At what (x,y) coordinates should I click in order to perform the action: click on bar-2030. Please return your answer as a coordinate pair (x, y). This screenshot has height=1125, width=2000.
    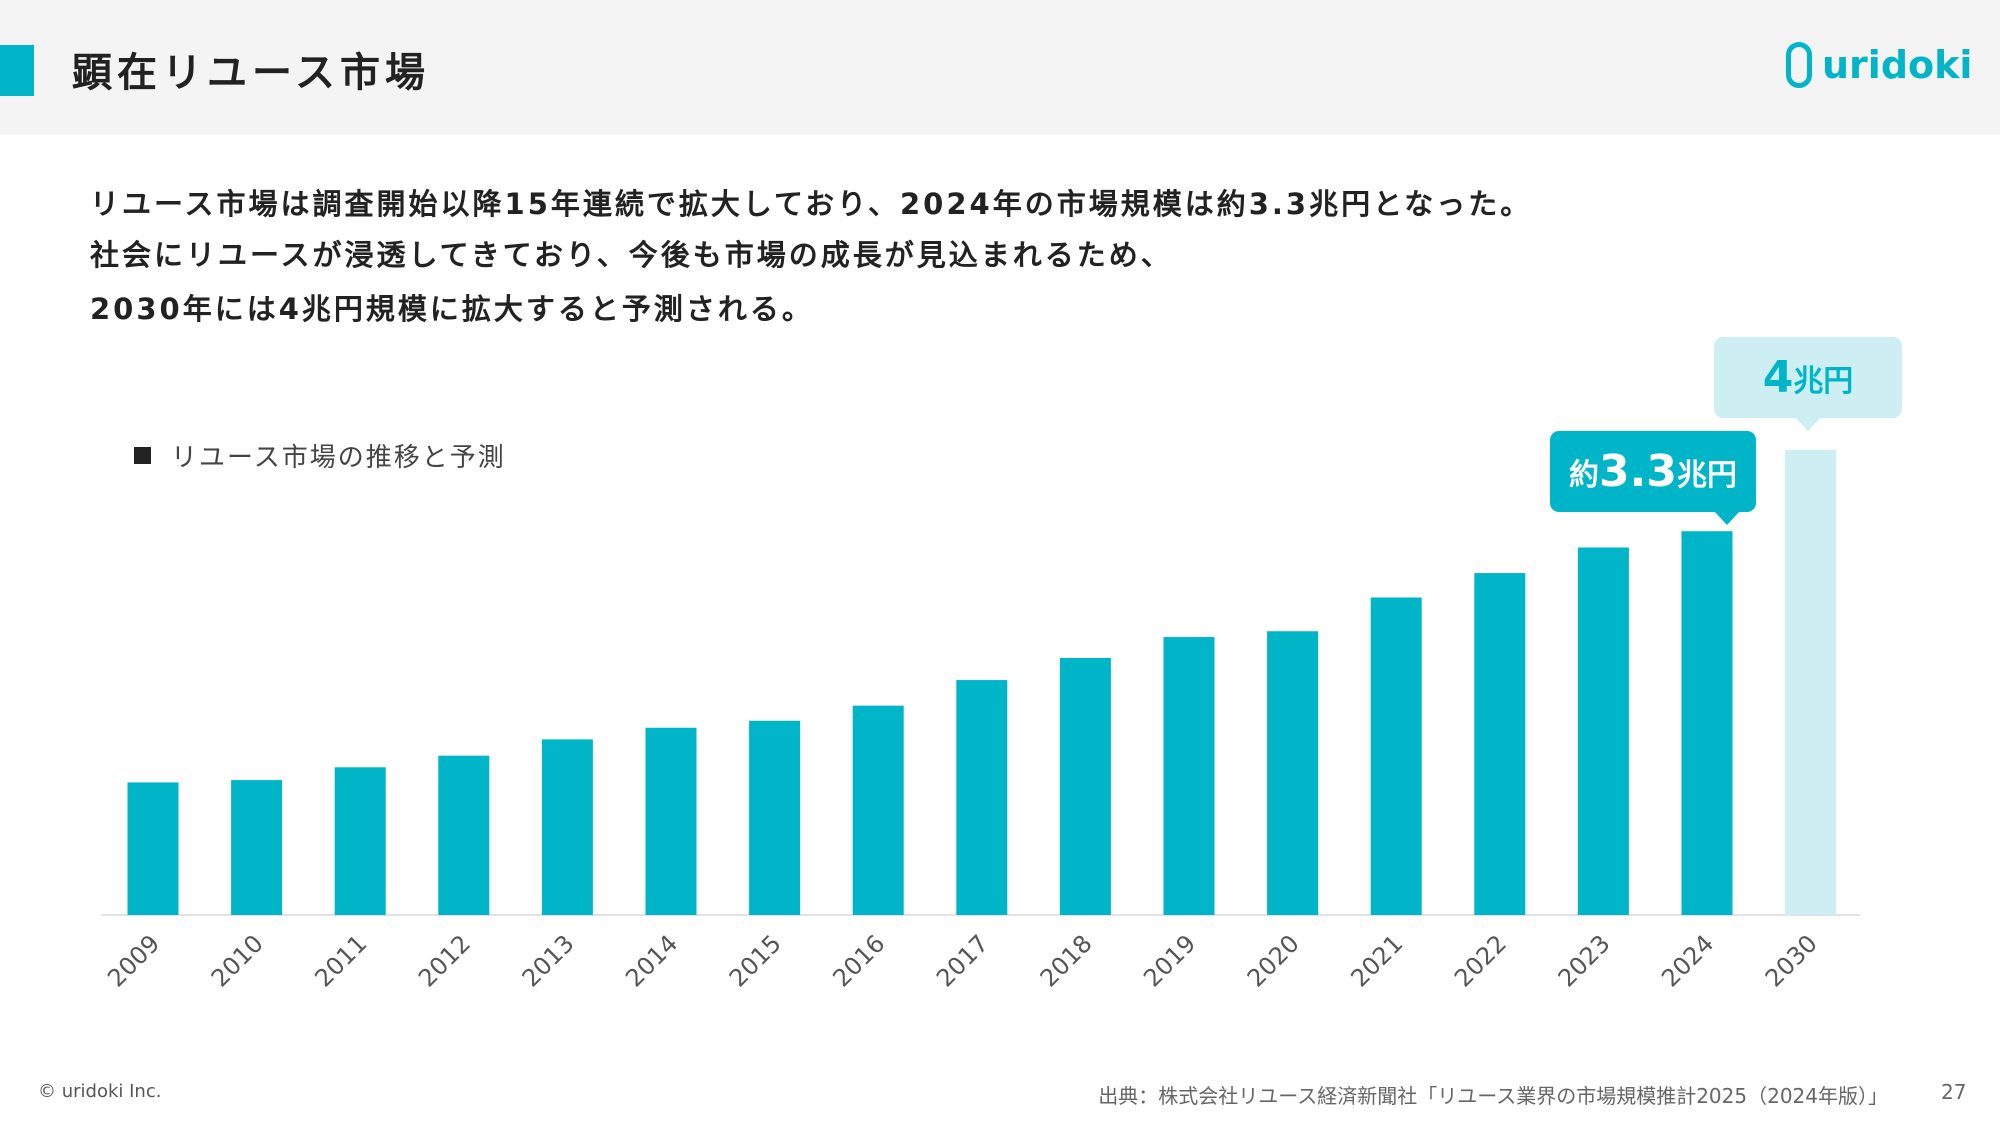
    Looking at the image, I should click on (1811, 682).